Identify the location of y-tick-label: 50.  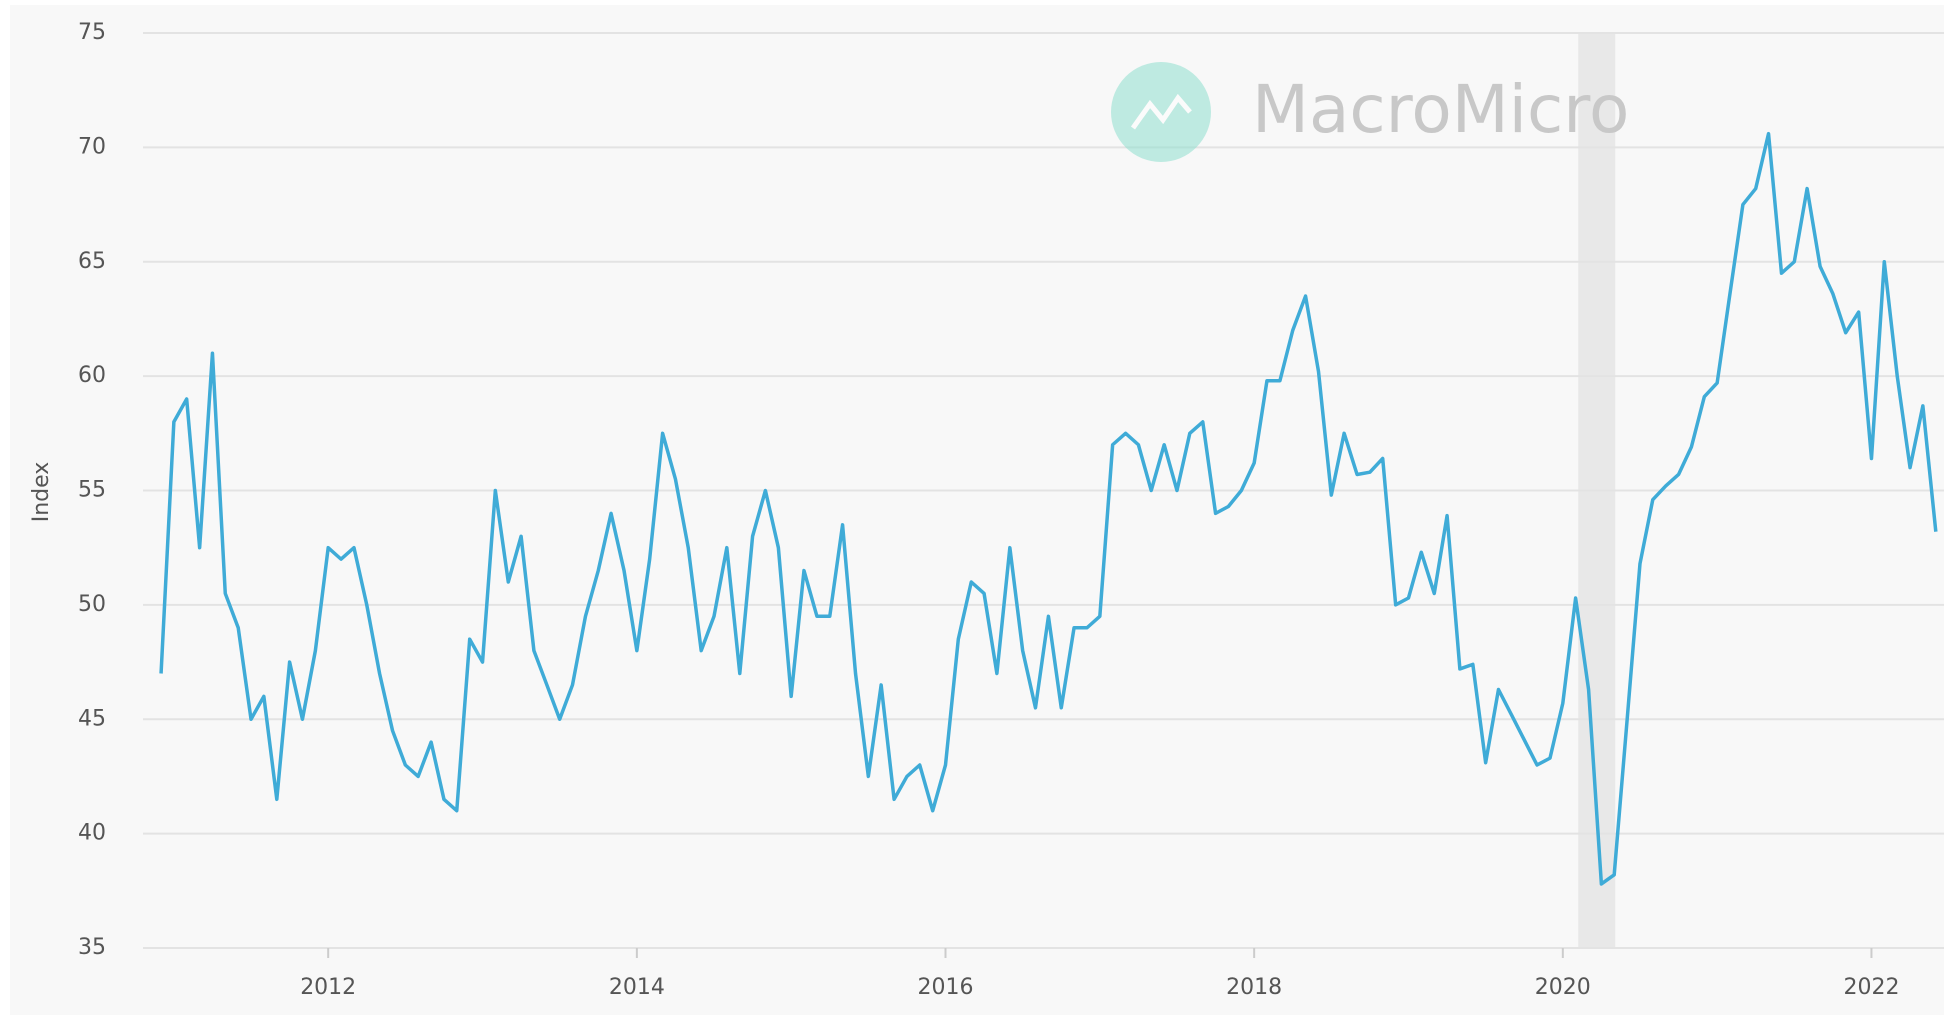
(92, 604).